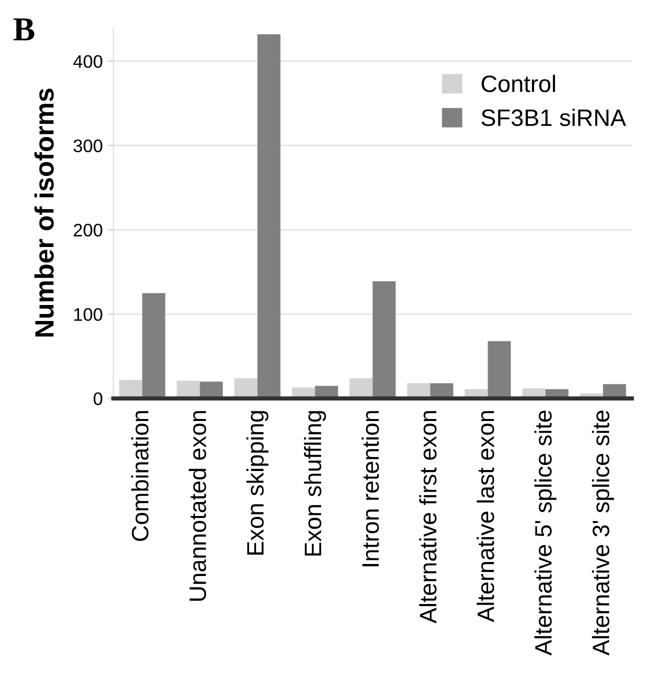  What do you see at coordinates (88, 314) in the screenshot?
I see `y-tick-label: 100` at bounding box center [88, 314].